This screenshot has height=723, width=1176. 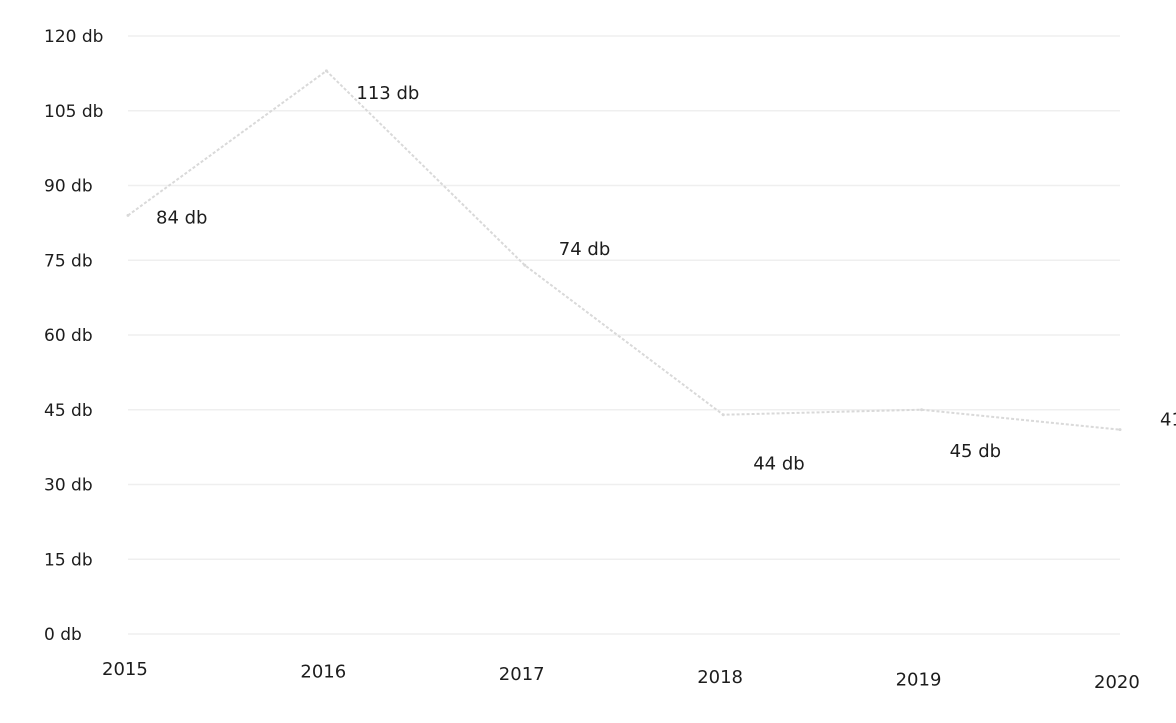 What do you see at coordinates (73, 37) in the screenshot?
I see `y-tick-label: 120 db` at bounding box center [73, 37].